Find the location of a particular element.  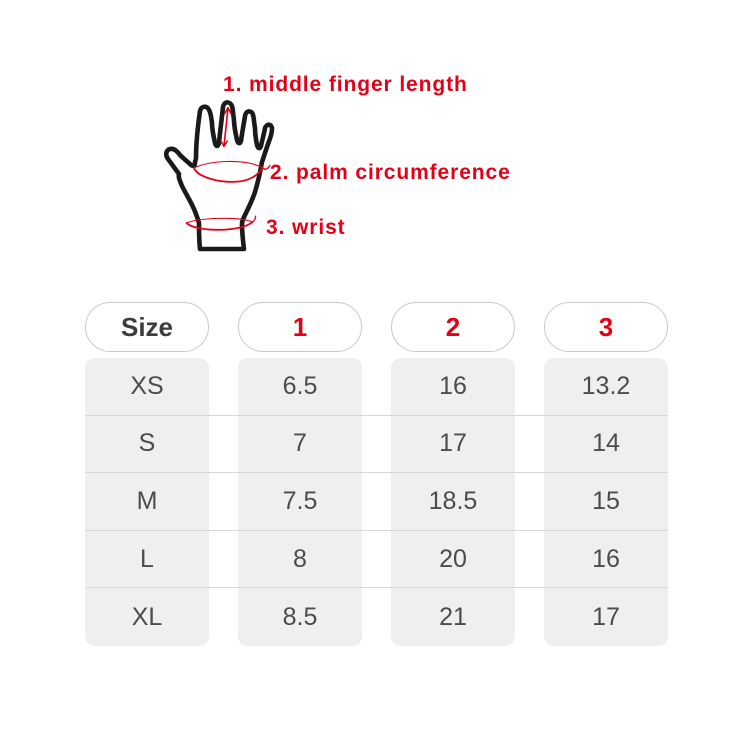

cell-finger-length: 8 is located at coordinates (300, 559).